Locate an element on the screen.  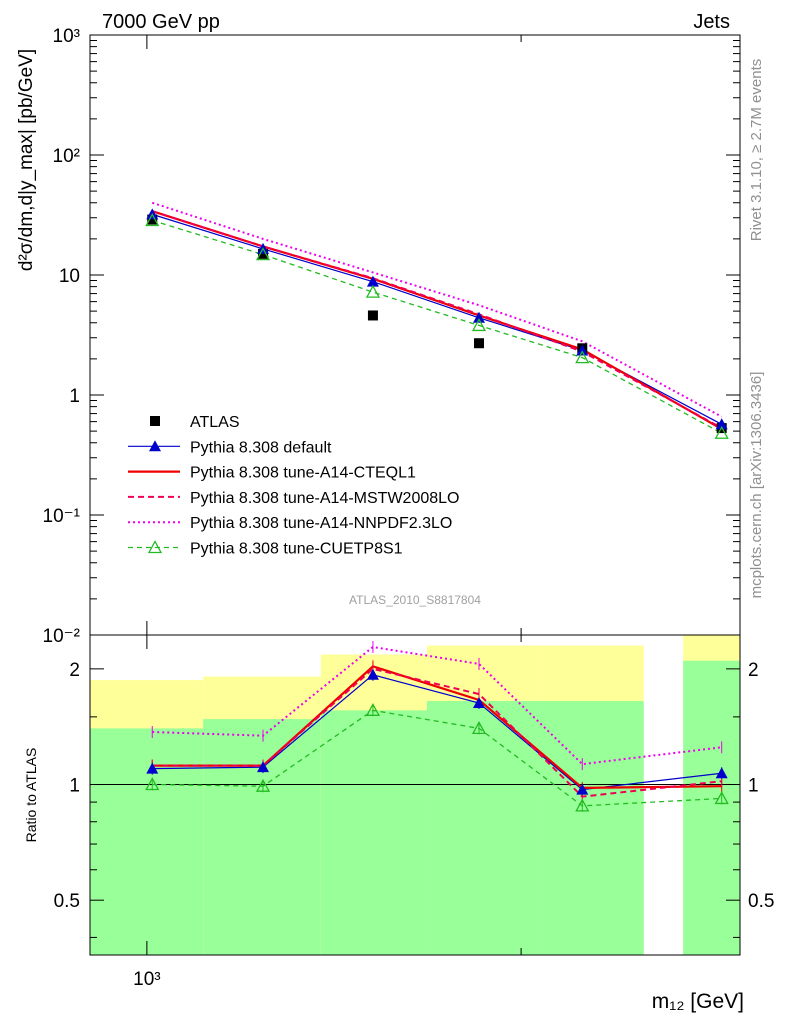
ratio-line-nnpdf is located at coordinates (437, 705).